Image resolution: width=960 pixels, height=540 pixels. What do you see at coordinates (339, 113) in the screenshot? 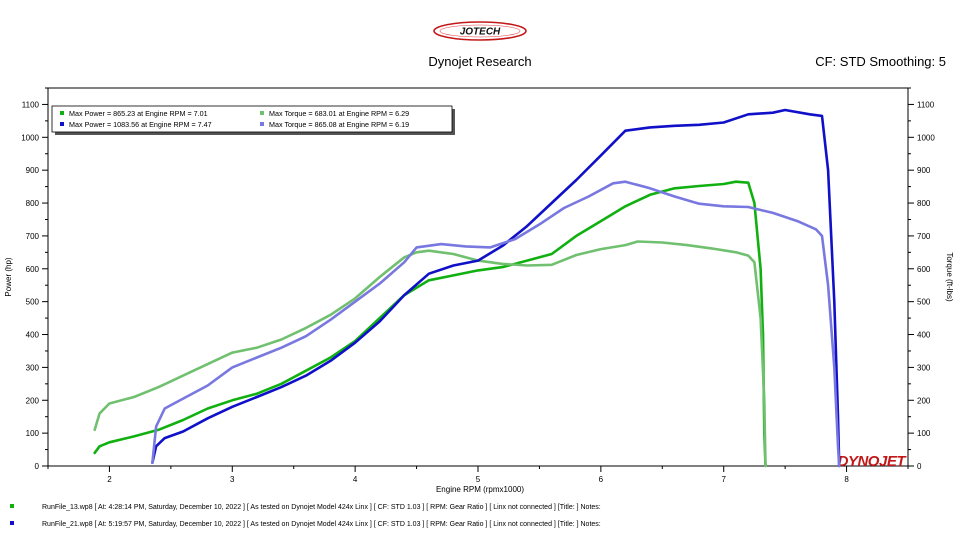
I see `legend-entry: Max Torque = 683.01 at Engine RPM = 6.29` at bounding box center [339, 113].